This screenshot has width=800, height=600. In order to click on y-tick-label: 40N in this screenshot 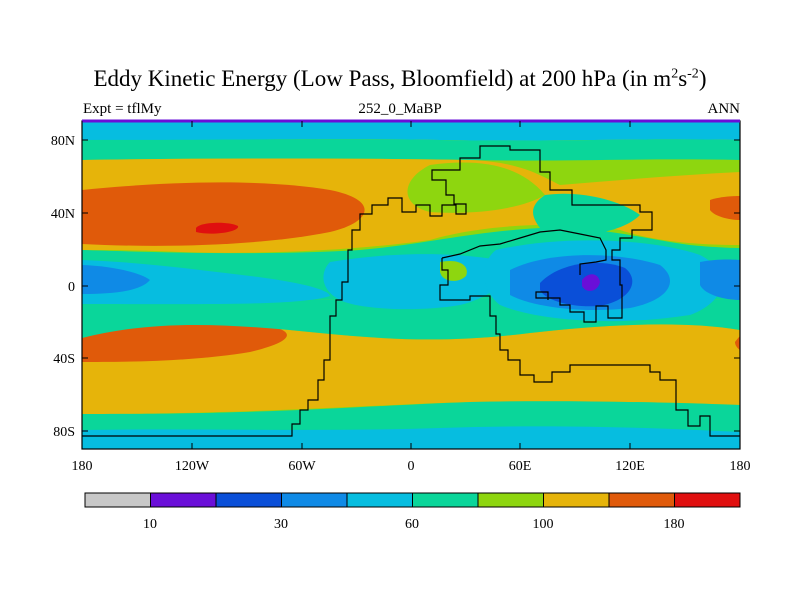, I will do `click(63, 214)`.